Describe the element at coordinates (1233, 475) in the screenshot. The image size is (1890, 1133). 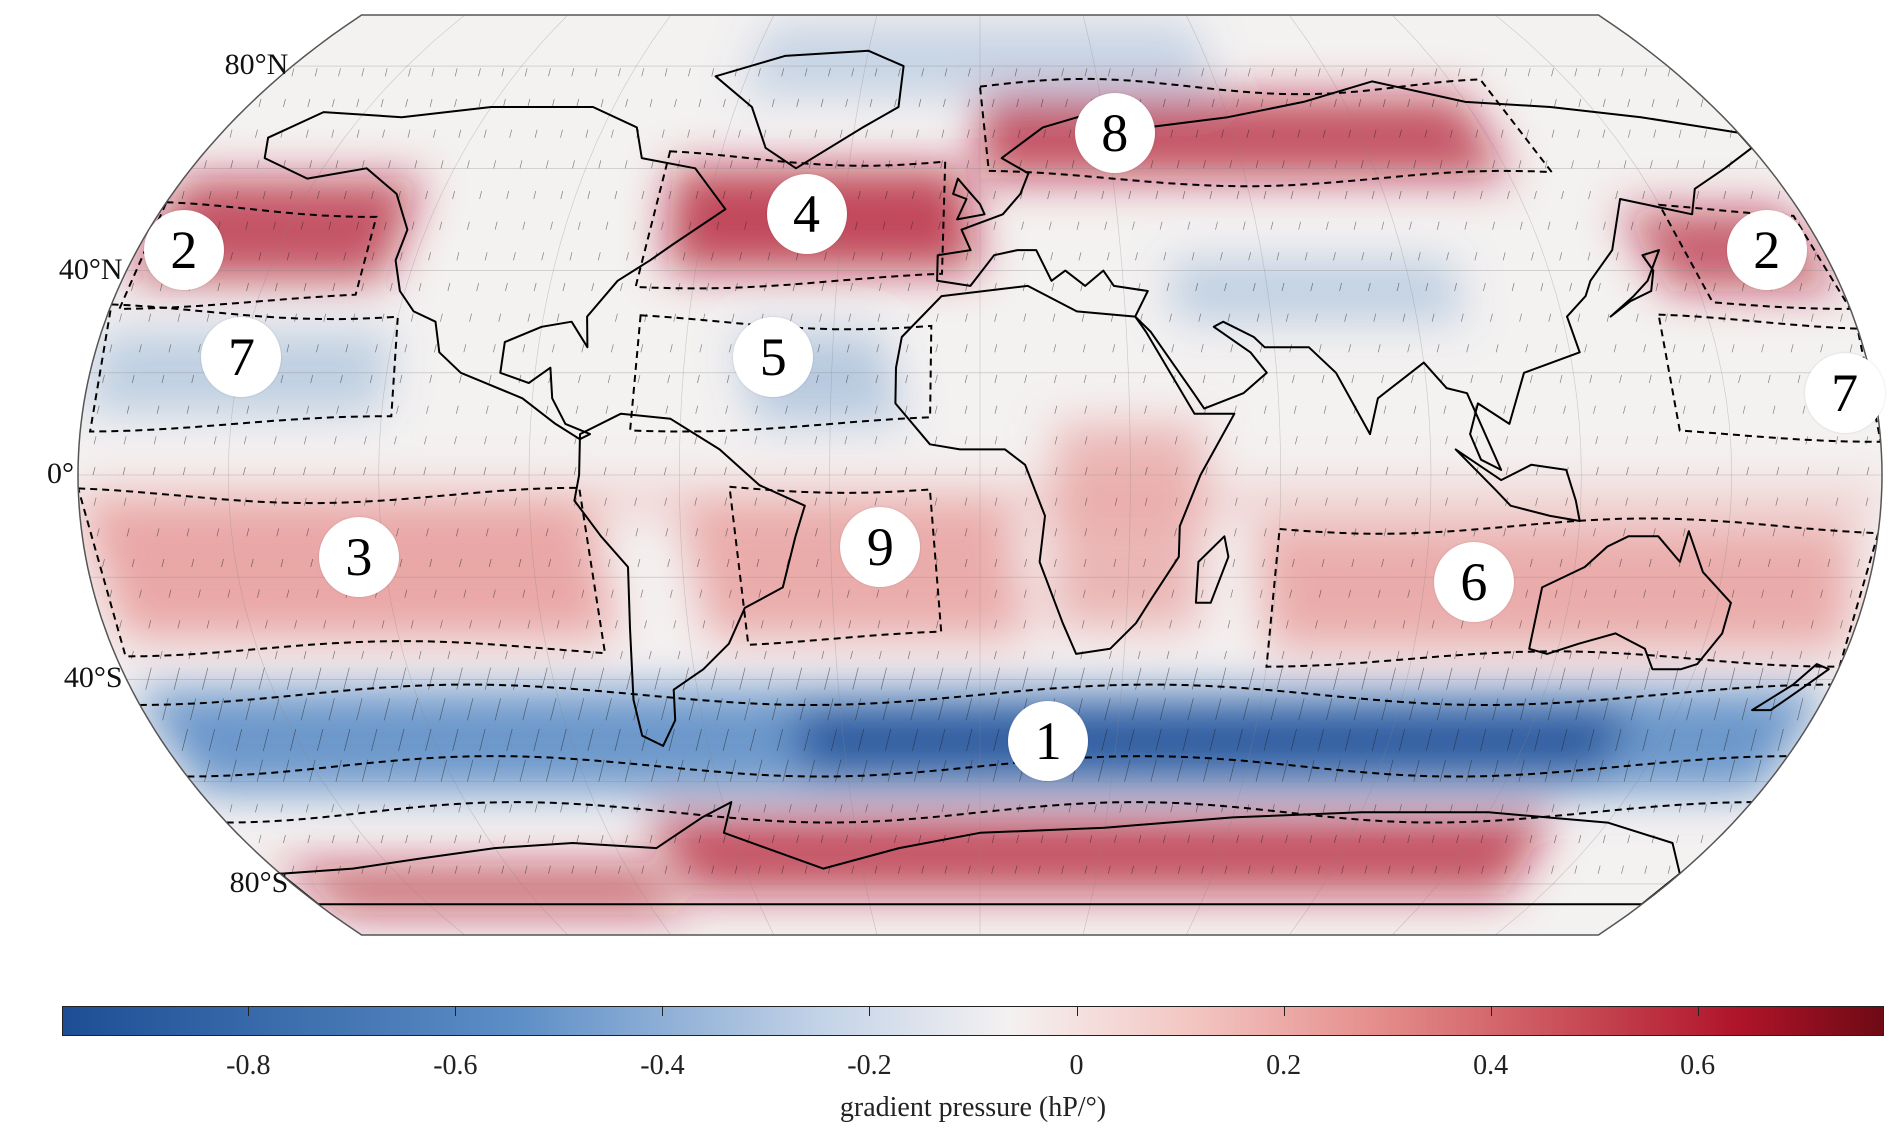
I see `meridian-line` at that location.